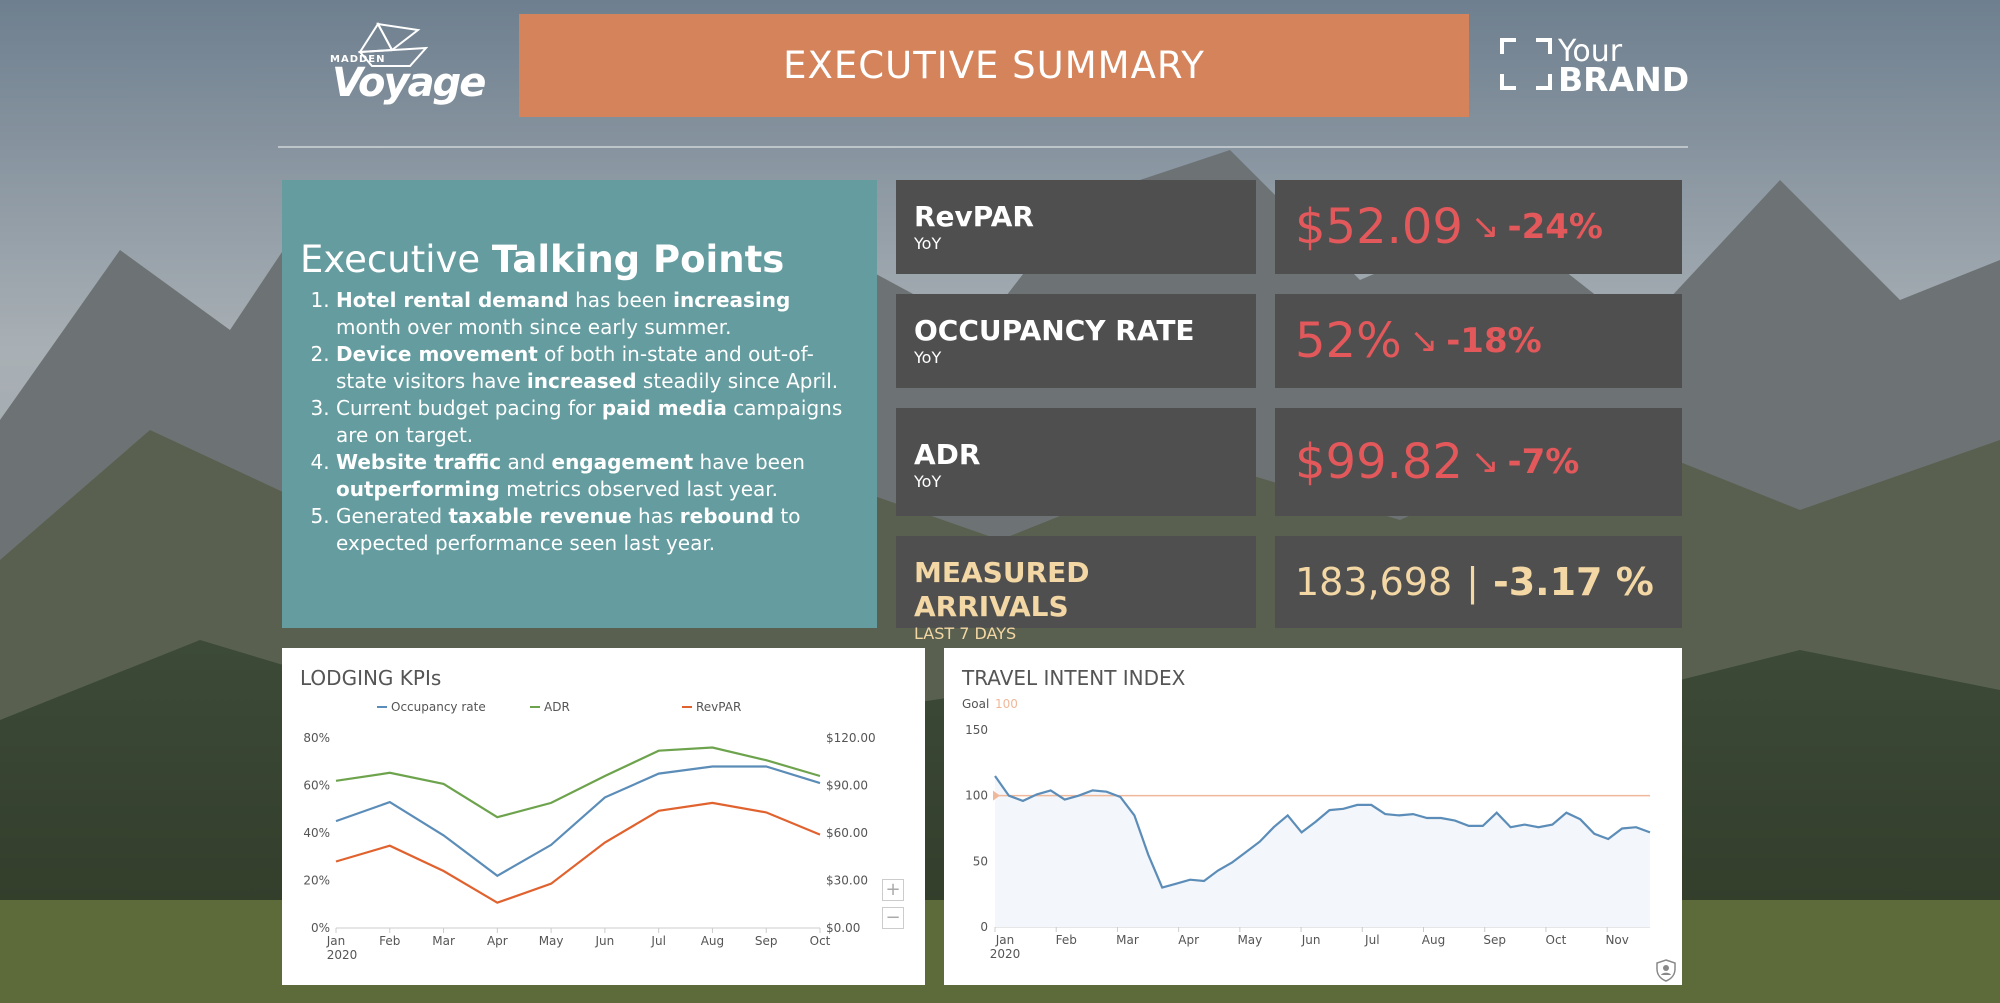 This screenshot has height=1003, width=2000. What do you see at coordinates (316, 738) in the screenshot?
I see `y-tick-label-left: 80%` at bounding box center [316, 738].